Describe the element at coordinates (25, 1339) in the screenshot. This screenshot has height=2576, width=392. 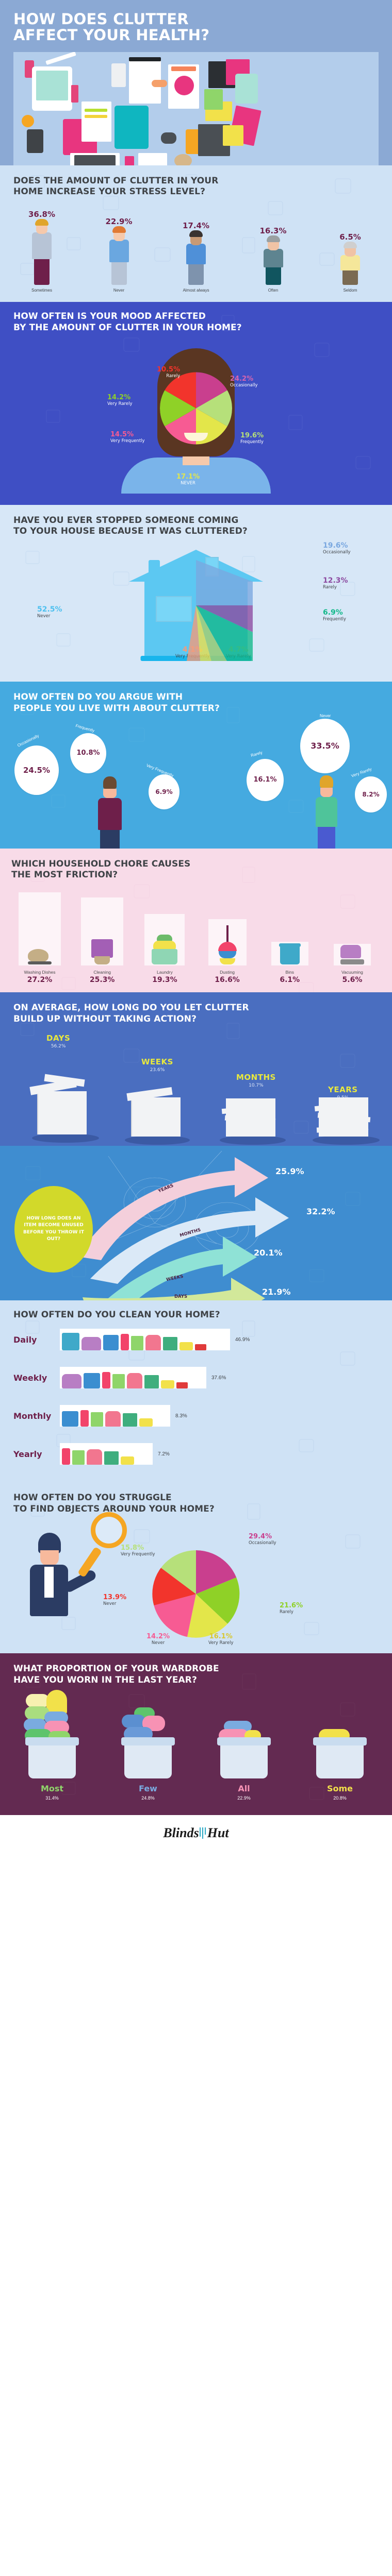
I see `cleaning-label: Daily` at that location.